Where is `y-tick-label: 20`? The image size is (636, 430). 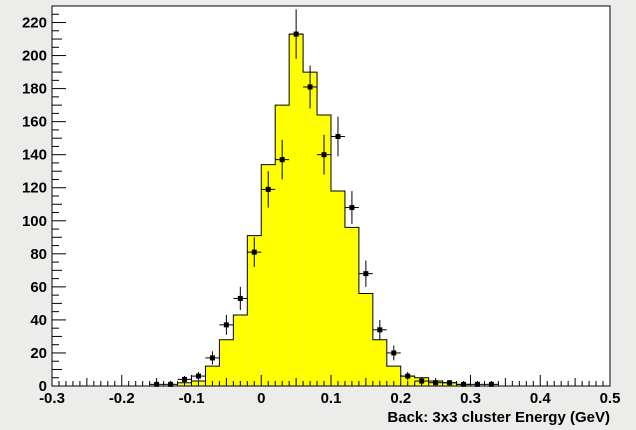
y-tick-label: 20 is located at coordinates (38, 353).